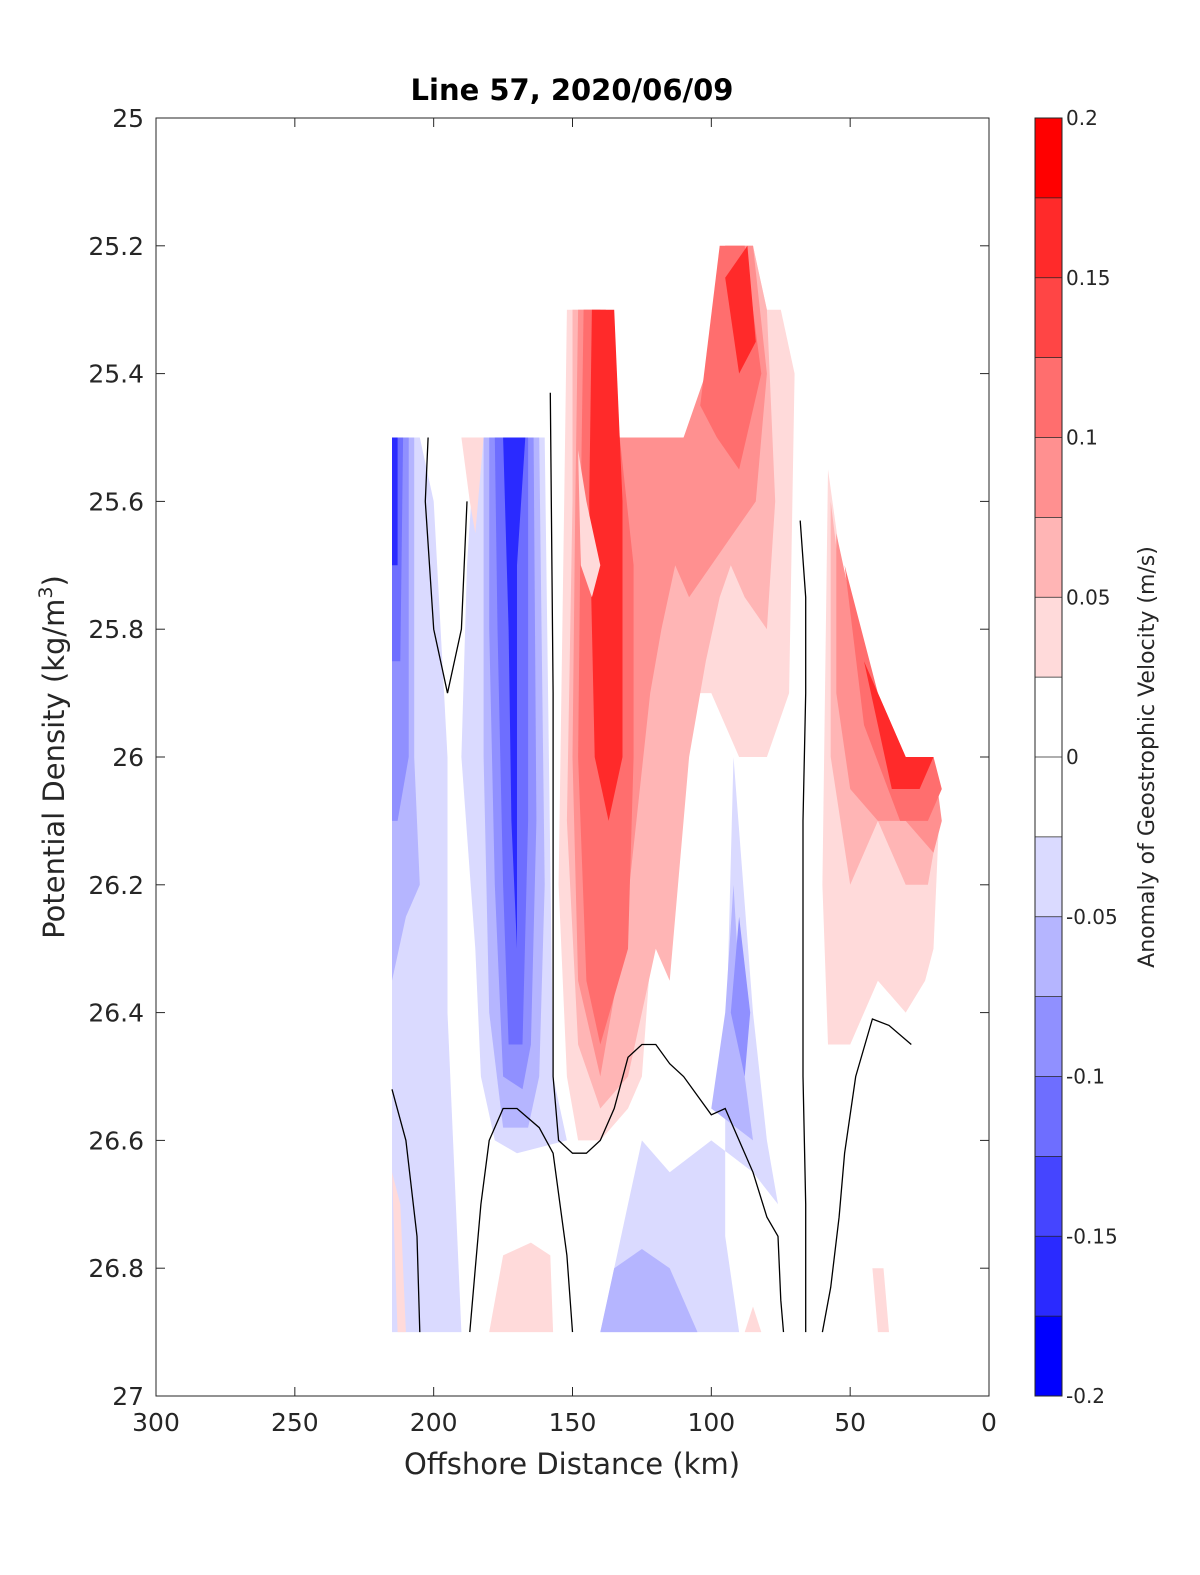  Describe the element at coordinates (1085, 1077) in the screenshot. I see `colorbar-tick-label: -0.1` at that location.